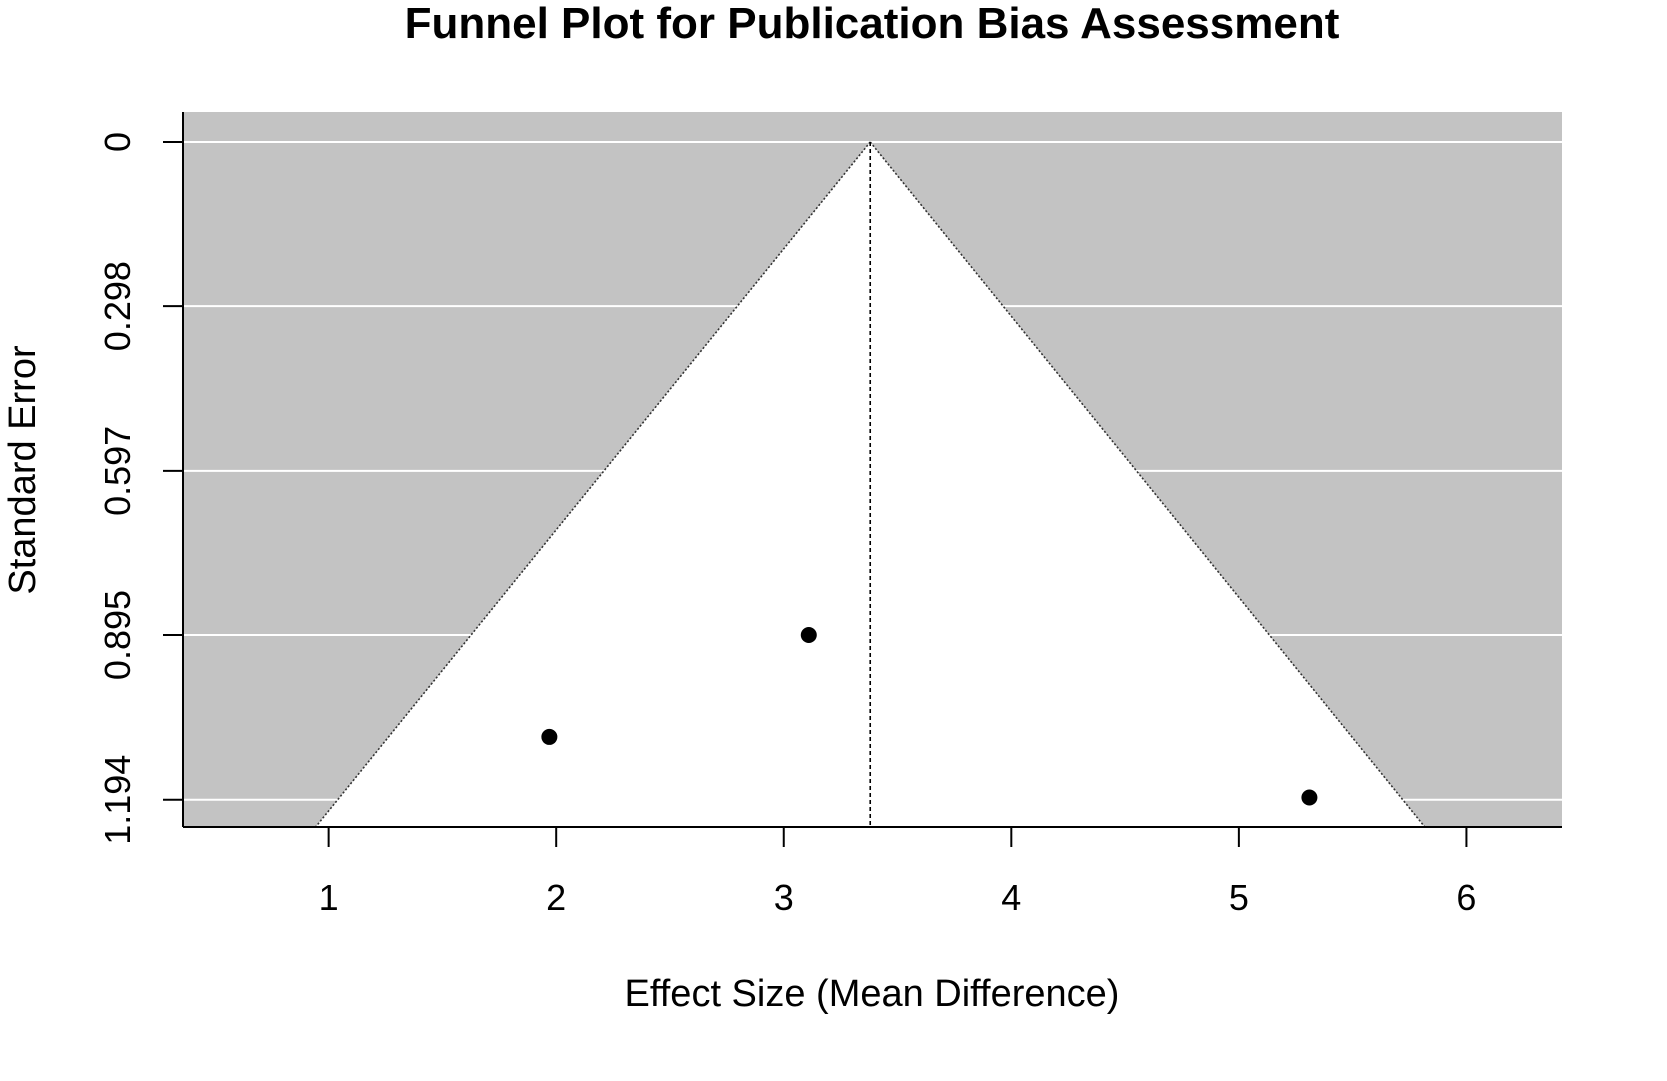  Describe the element at coordinates (556, 897) in the screenshot. I see `x-tick-label-1: 2` at that location.